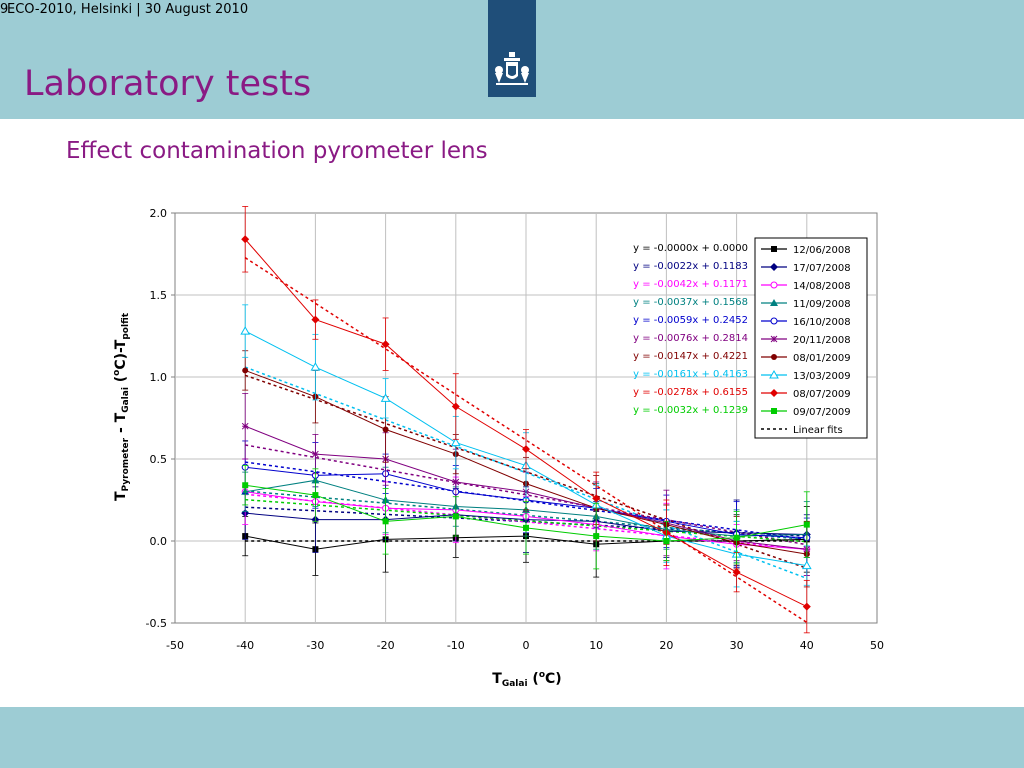  I want to click on x-axis-label: TGalai (oC), so click(526, 679).